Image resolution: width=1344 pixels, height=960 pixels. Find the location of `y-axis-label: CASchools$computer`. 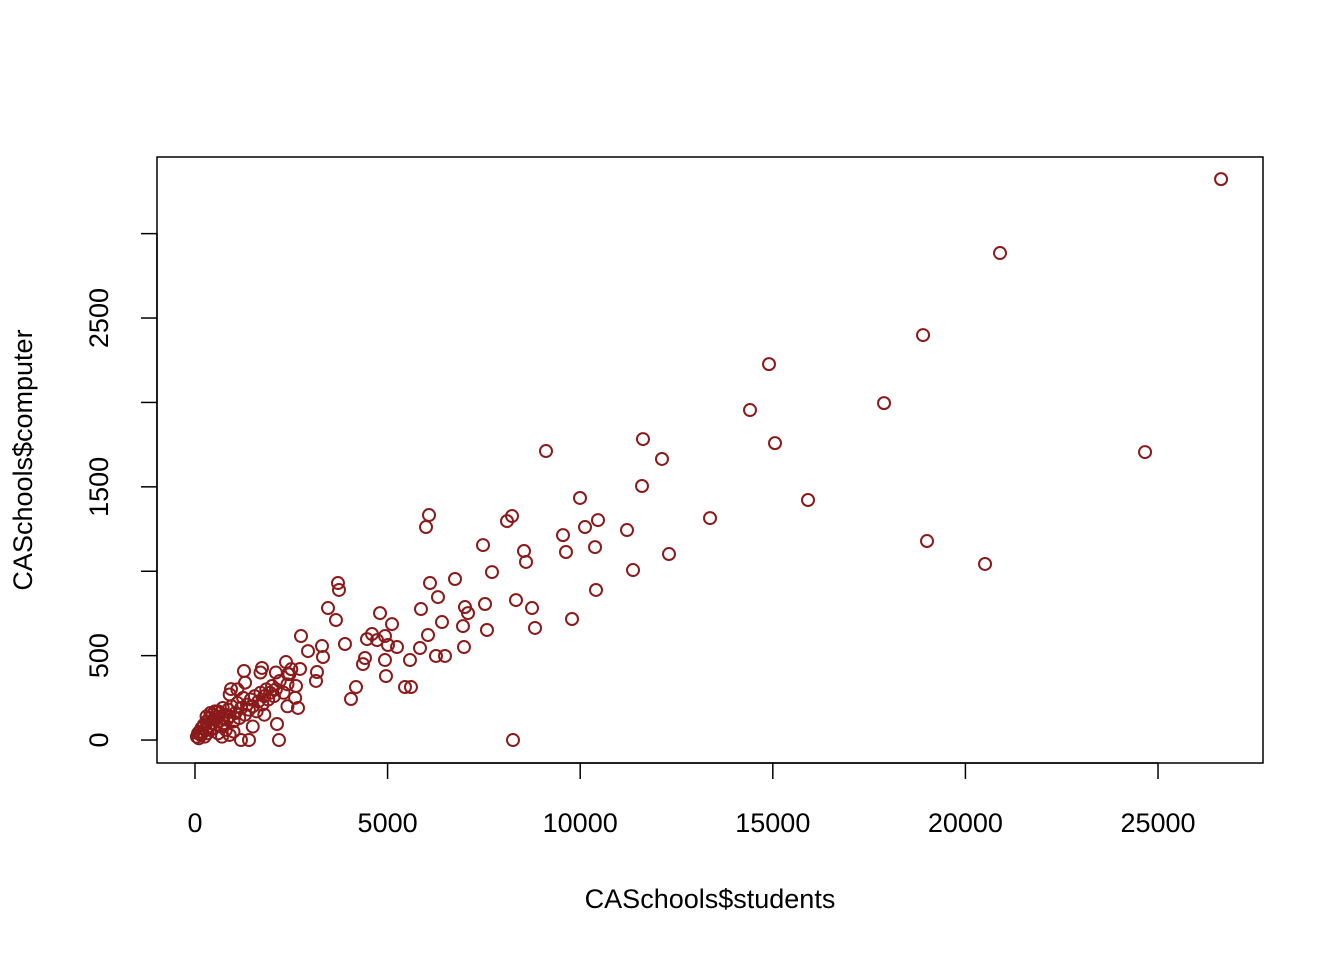

y-axis-label: CASchools$computer is located at coordinates (23, 459).